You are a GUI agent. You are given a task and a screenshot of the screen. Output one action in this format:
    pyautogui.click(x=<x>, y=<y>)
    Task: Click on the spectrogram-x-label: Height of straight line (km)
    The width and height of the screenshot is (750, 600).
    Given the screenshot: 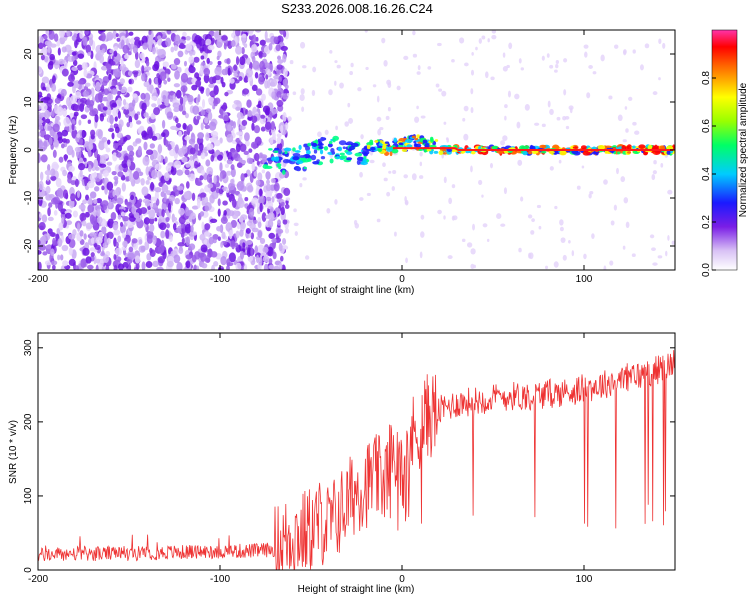 What is the action you would take?
    pyautogui.click(x=356, y=290)
    